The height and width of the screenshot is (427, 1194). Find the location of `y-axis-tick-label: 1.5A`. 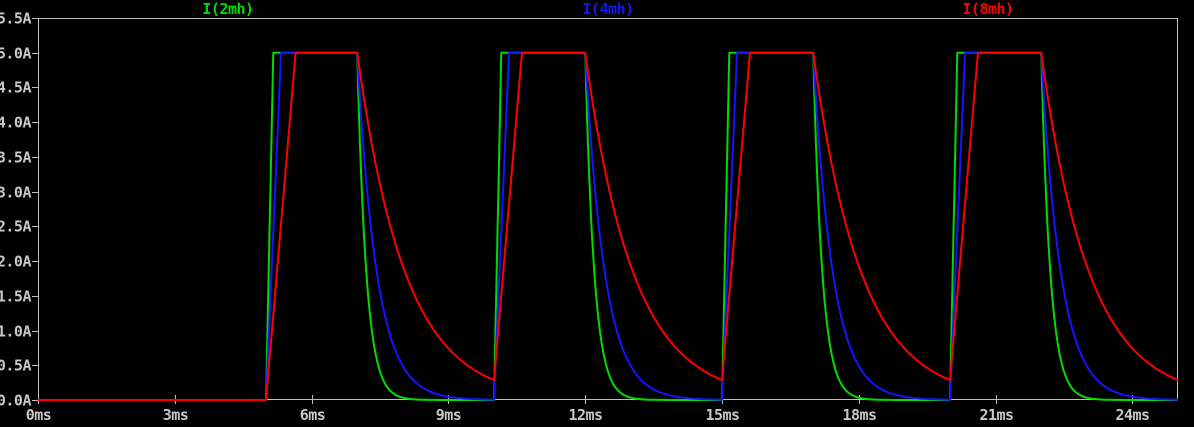

y-axis-tick-label: 1.5A is located at coordinates (15, 297).